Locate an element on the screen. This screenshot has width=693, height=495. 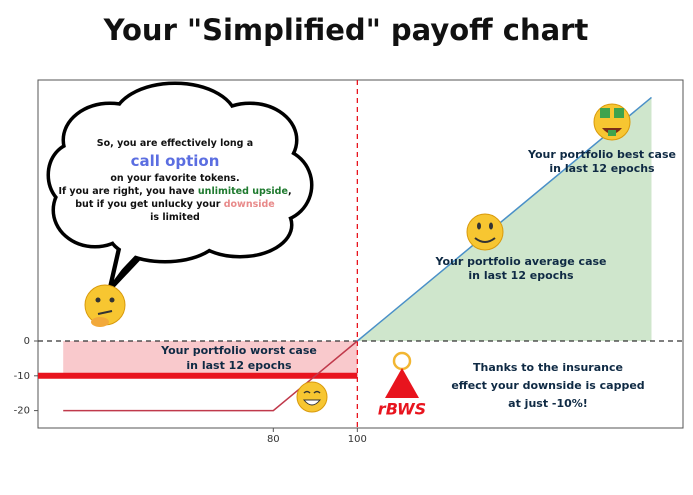
bubble-segment: but if you get unlucky your is located at coordinates (149, 204).